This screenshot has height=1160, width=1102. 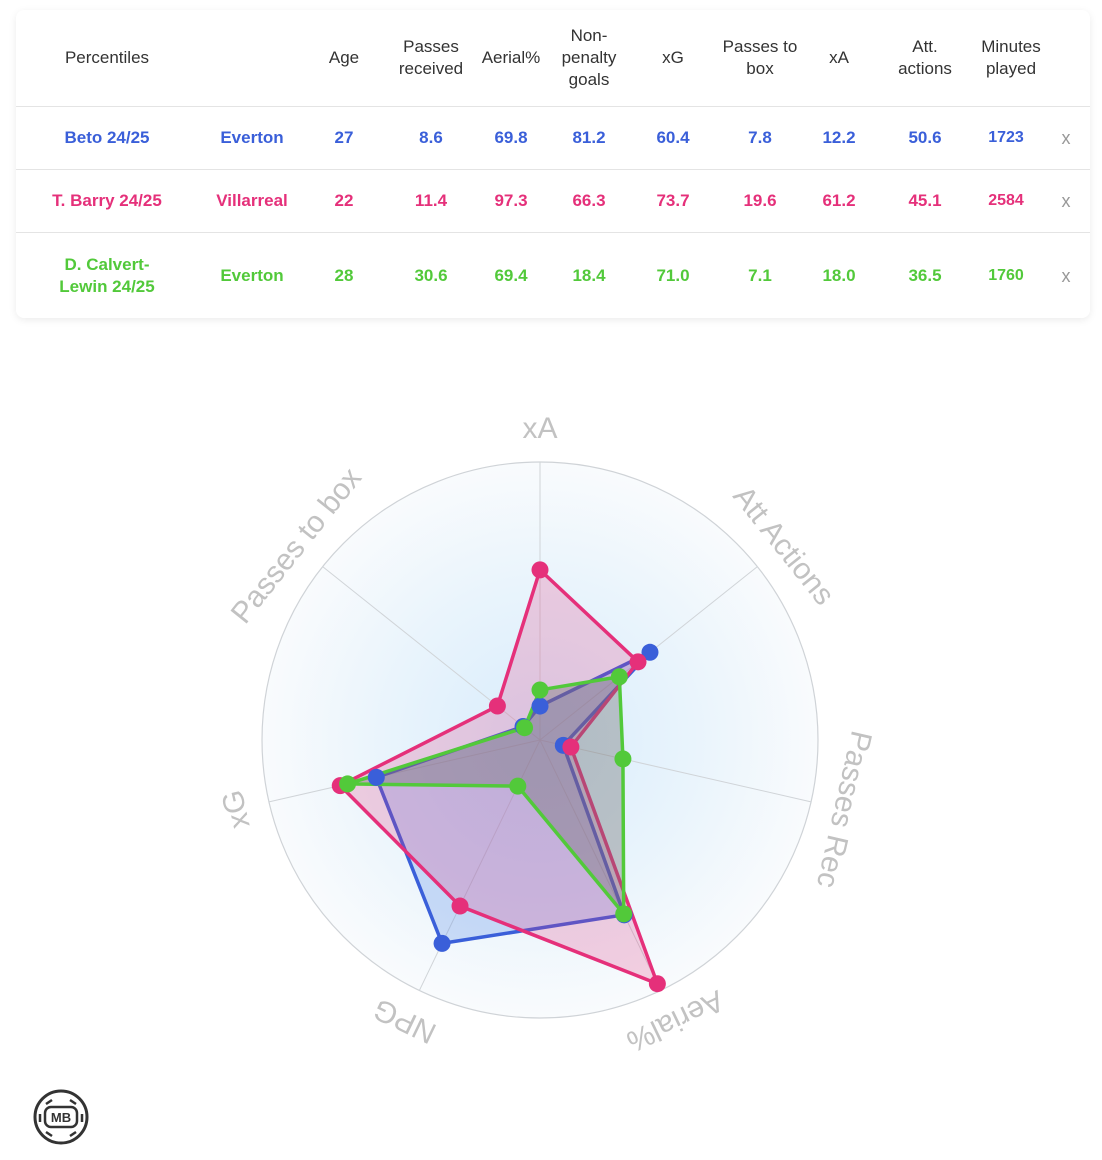 What do you see at coordinates (511, 200) in the screenshot?
I see `aerial-value: 97.3` at bounding box center [511, 200].